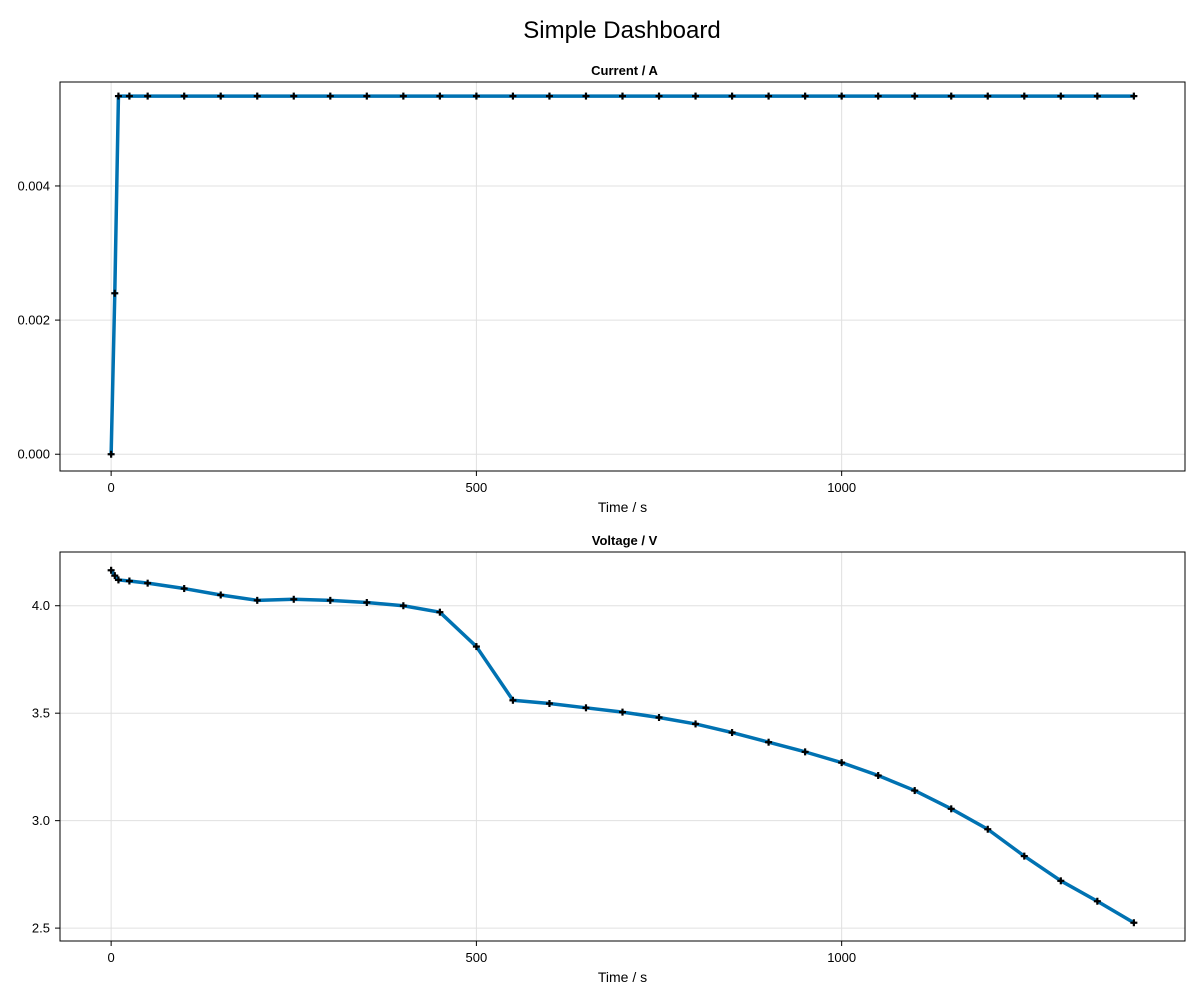 The image size is (1200, 1000). I want to click on panel-title: Current / A, so click(624, 70).